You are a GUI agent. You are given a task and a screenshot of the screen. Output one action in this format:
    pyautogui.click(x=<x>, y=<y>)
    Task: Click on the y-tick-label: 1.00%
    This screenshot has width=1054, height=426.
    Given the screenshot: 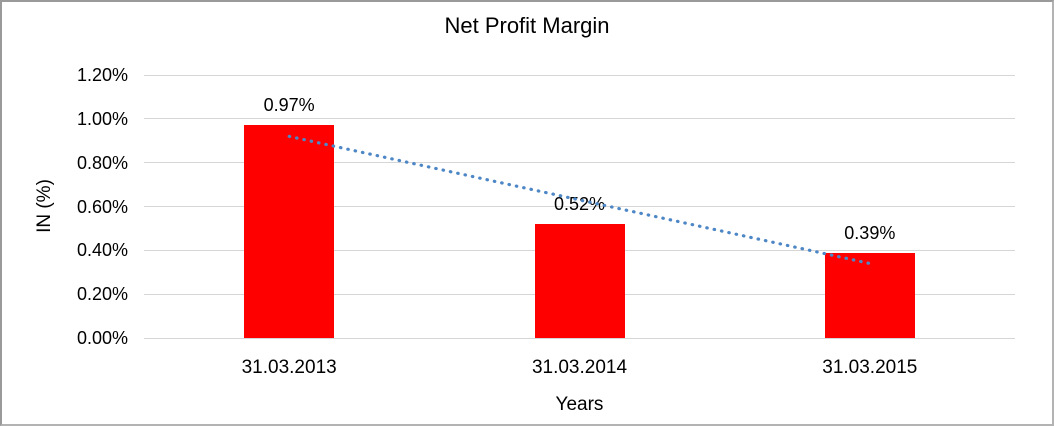 What is the action you would take?
    pyautogui.click(x=102, y=118)
    